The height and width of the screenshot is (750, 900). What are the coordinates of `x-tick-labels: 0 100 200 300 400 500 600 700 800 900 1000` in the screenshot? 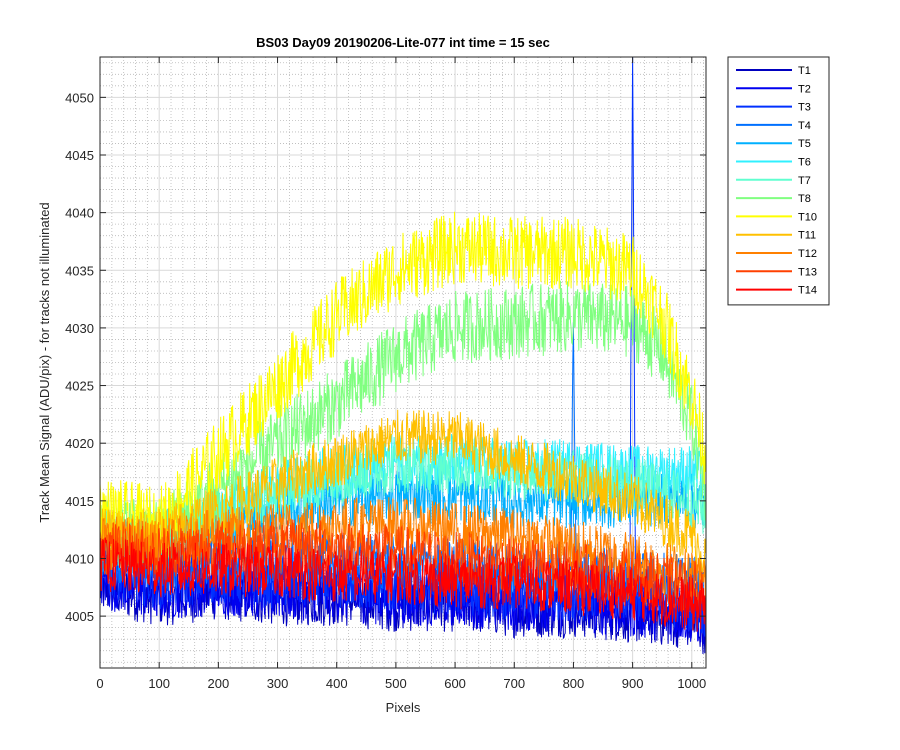 It's located at (401, 683).